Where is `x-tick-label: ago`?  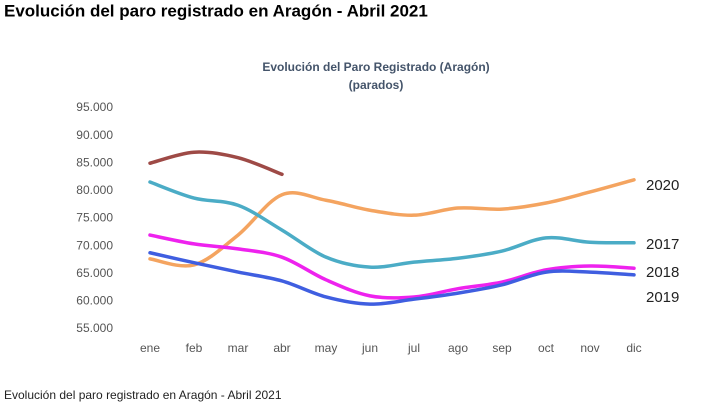 x-tick-label: ago is located at coordinates (458, 348).